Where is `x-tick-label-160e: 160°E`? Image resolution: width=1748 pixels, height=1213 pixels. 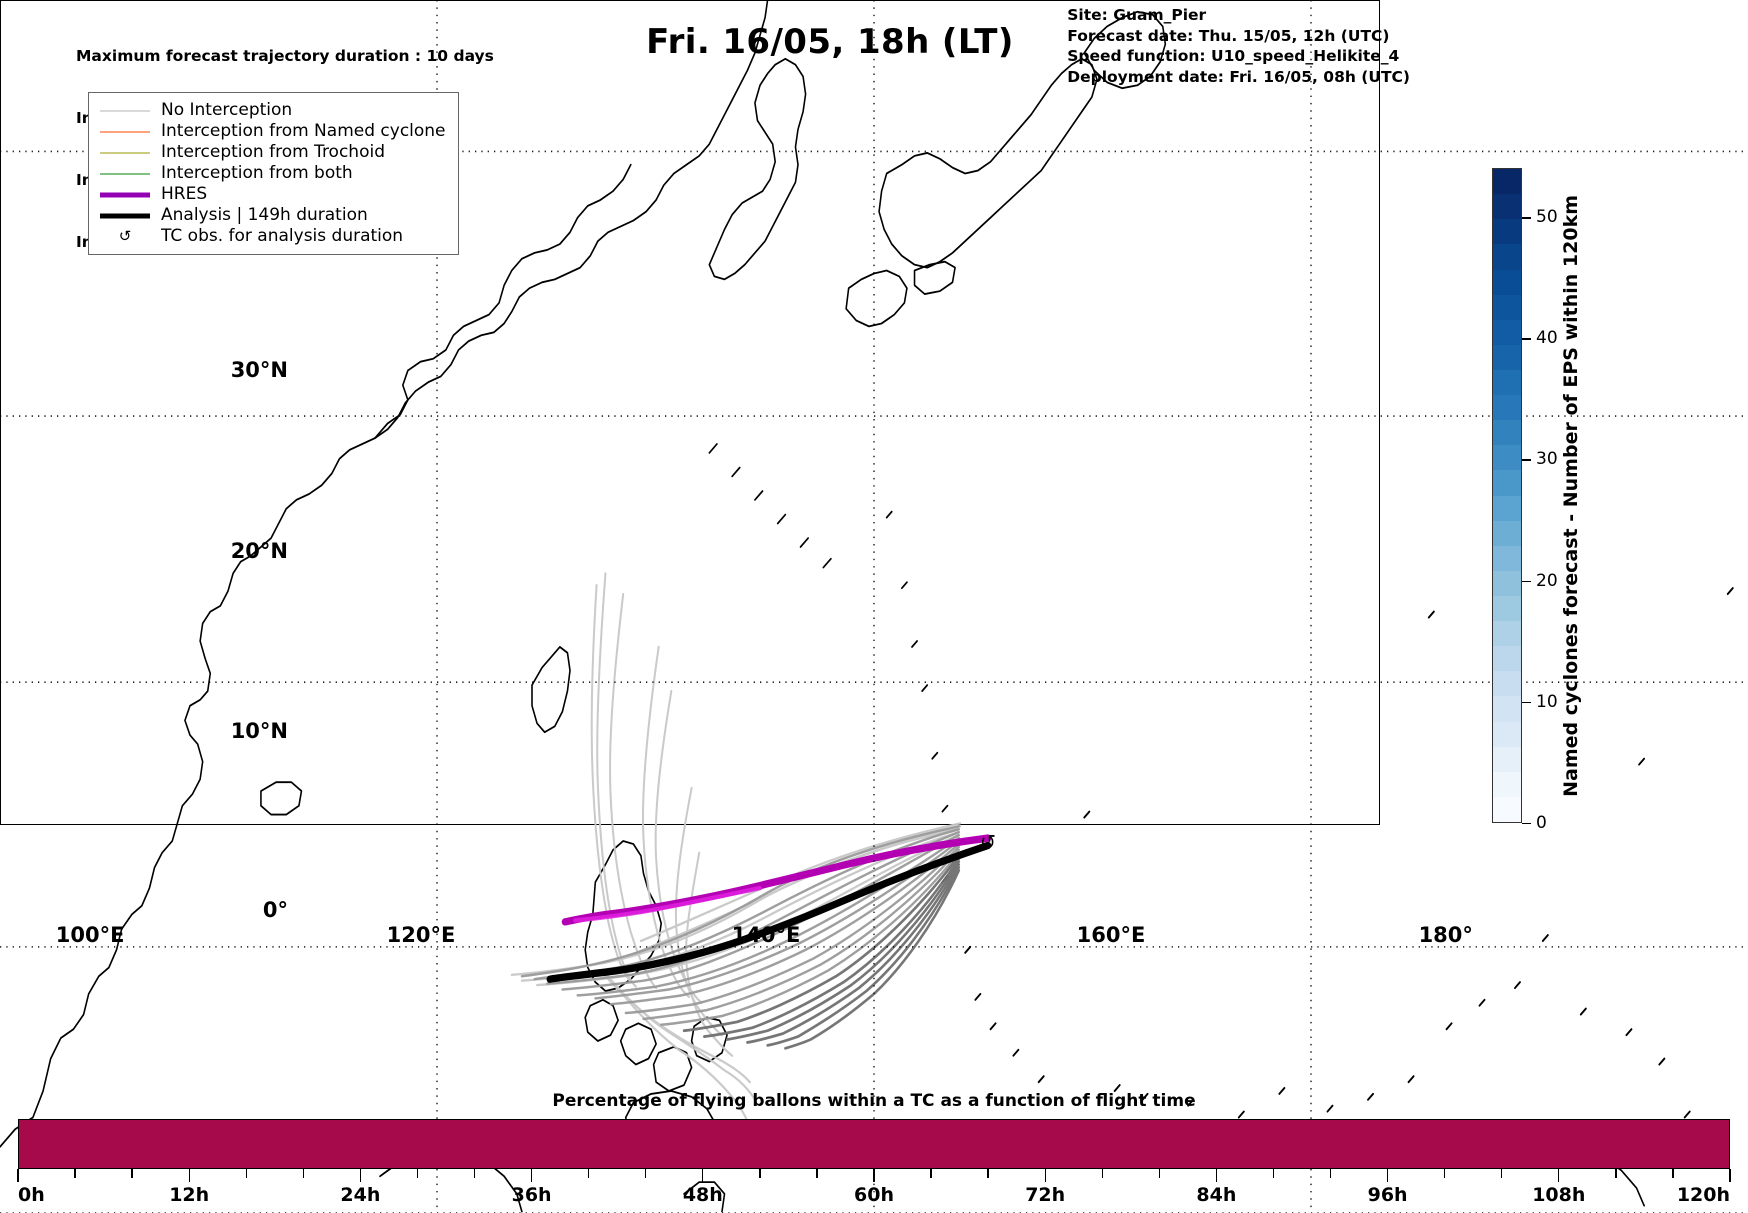 x-tick-label-160e: 160°E is located at coordinates (1111, 935).